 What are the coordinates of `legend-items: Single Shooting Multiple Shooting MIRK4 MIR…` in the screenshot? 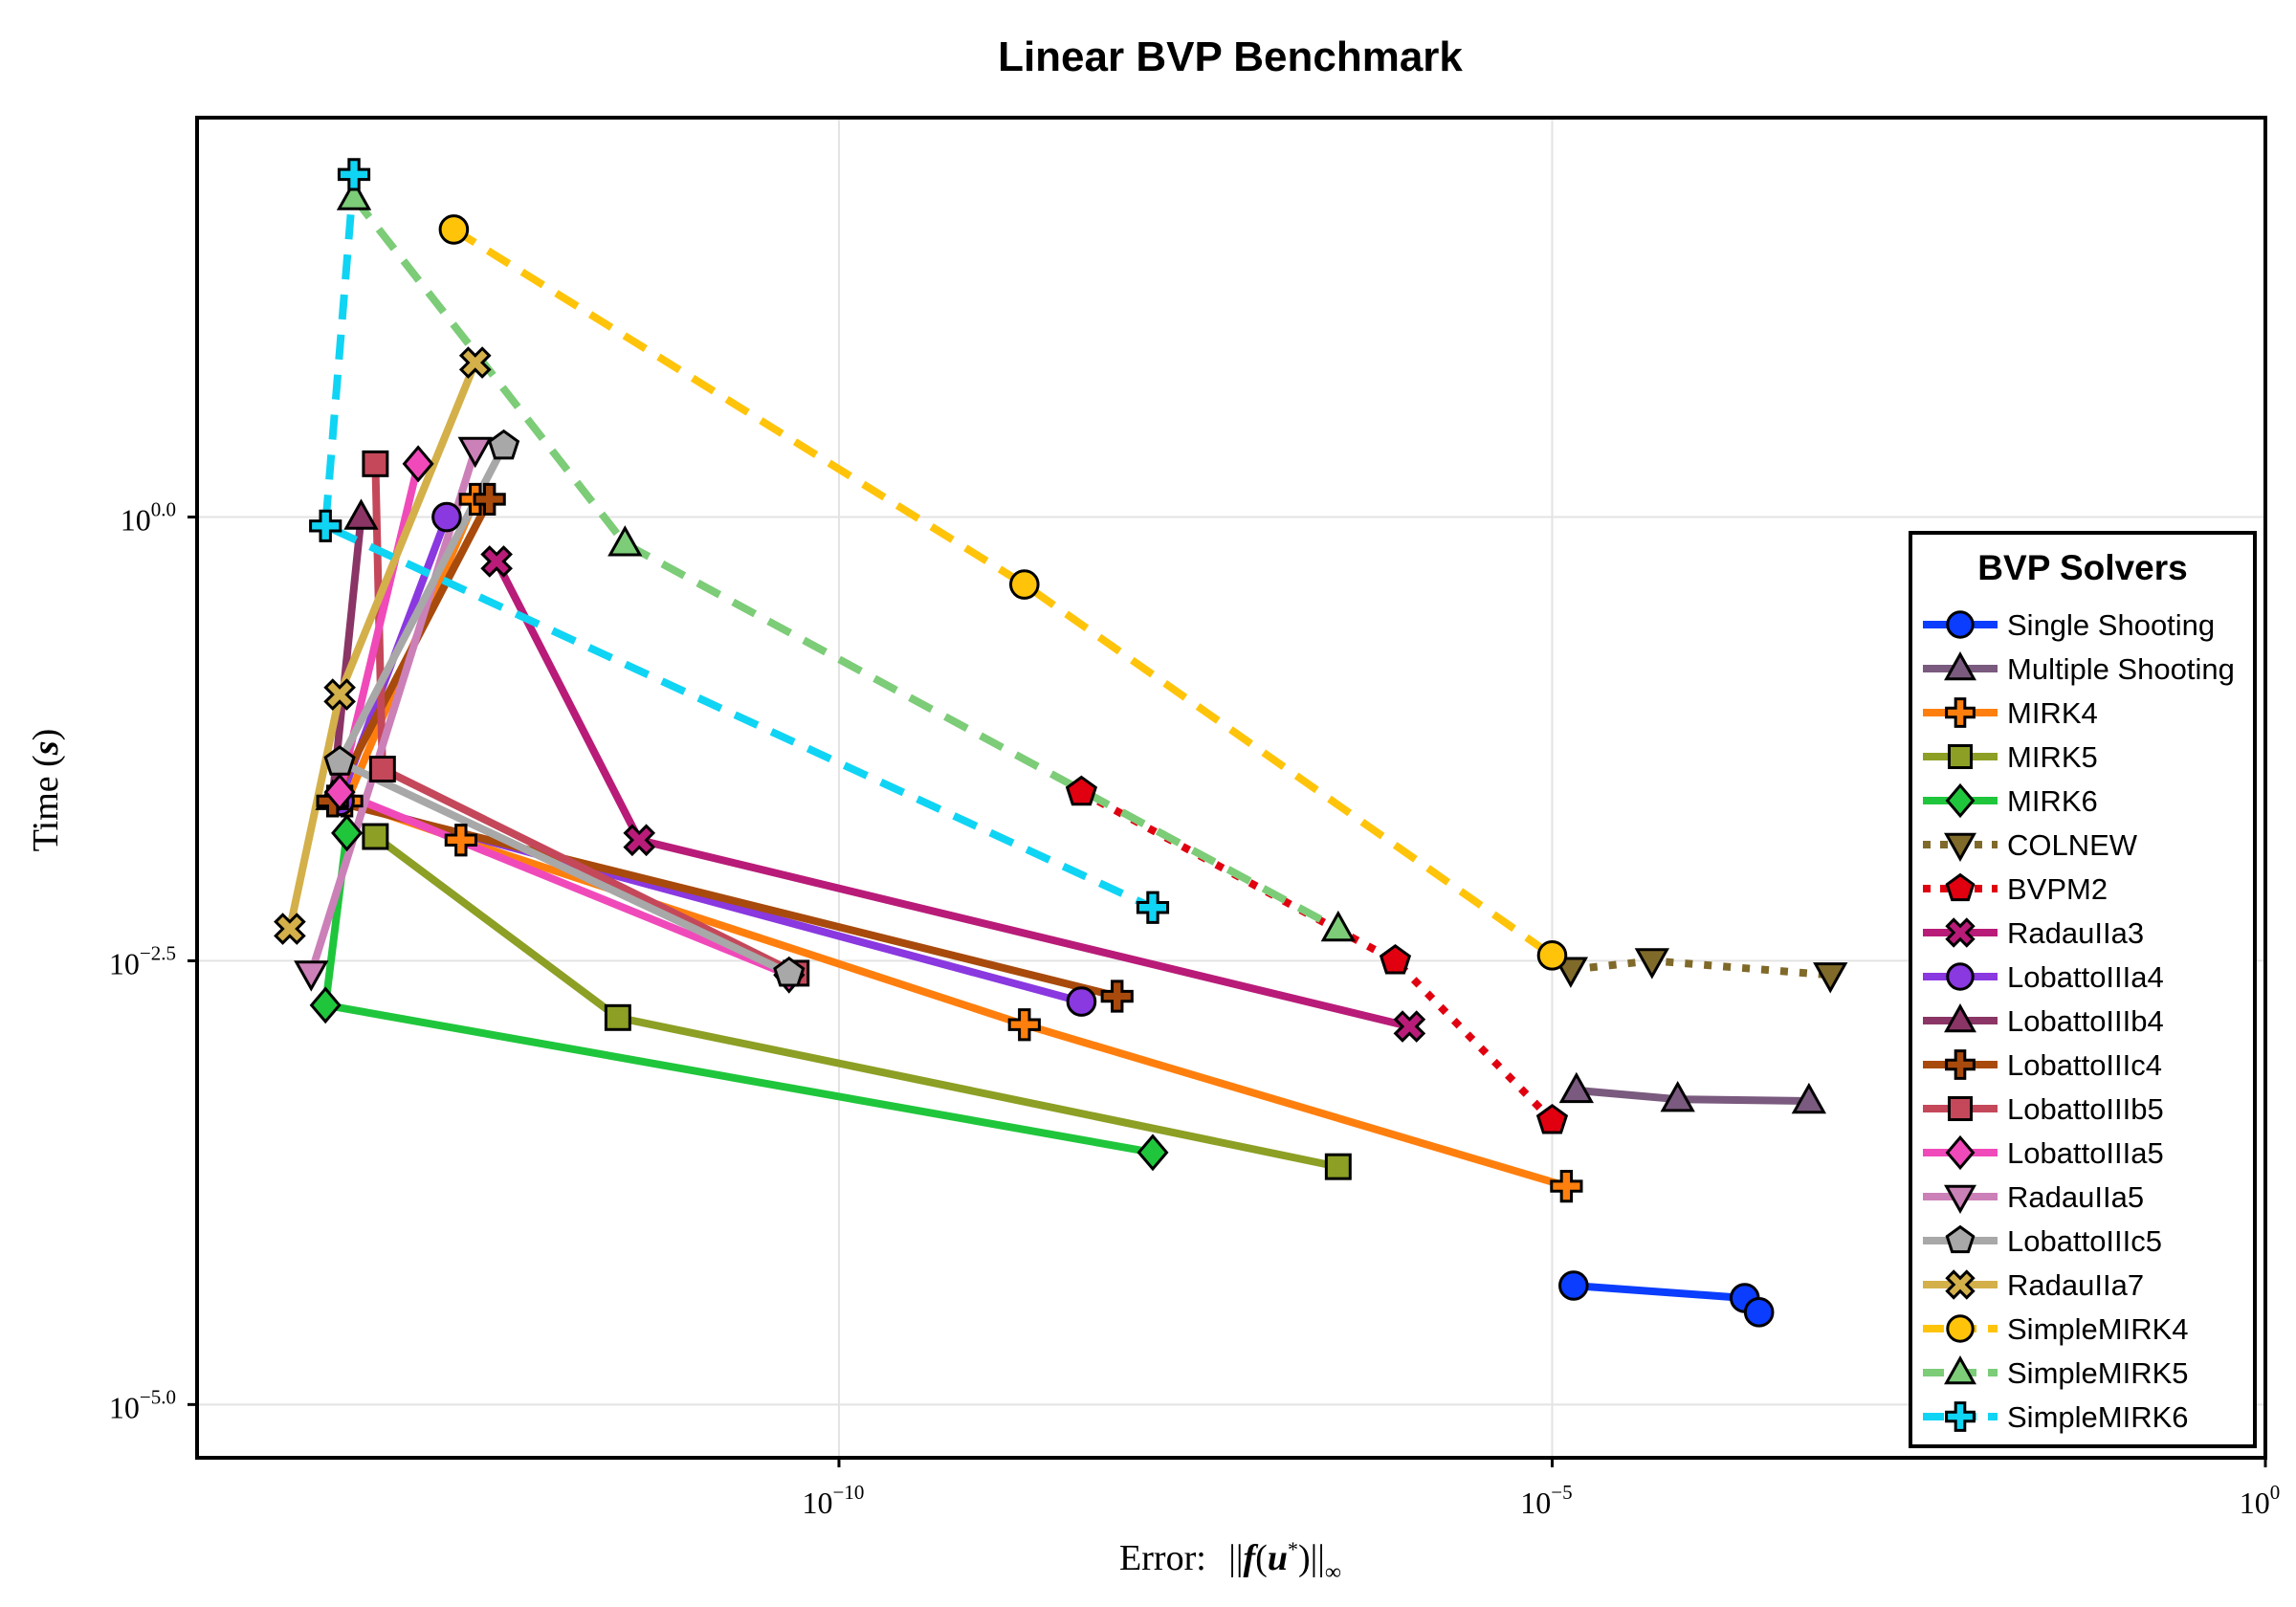 It's located at (2079, 1021).